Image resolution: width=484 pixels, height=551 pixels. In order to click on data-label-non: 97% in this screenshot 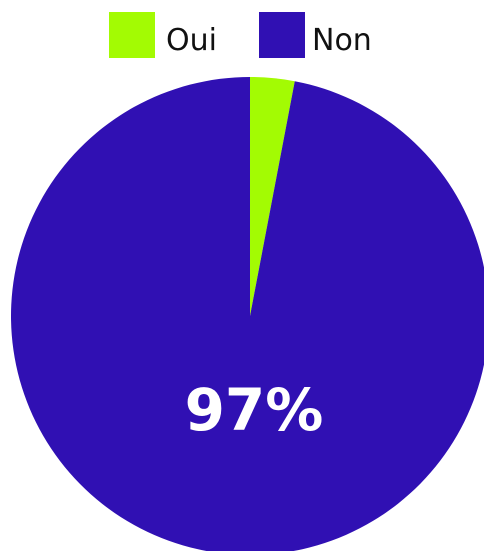, I will do `click(254, 410)`.